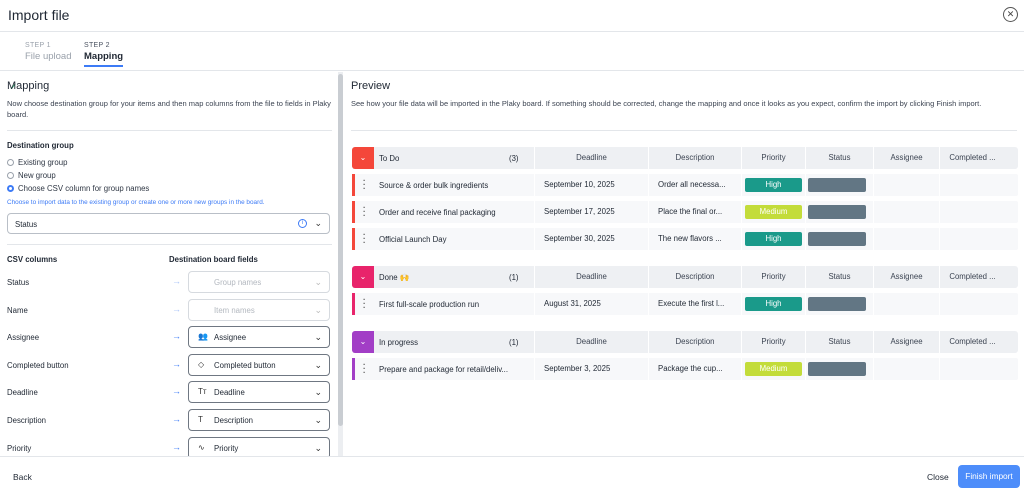 This screenshot has height=492, width=1024. I want to click on mapping-row: Status → Group names ⌄, so click(169, 282).